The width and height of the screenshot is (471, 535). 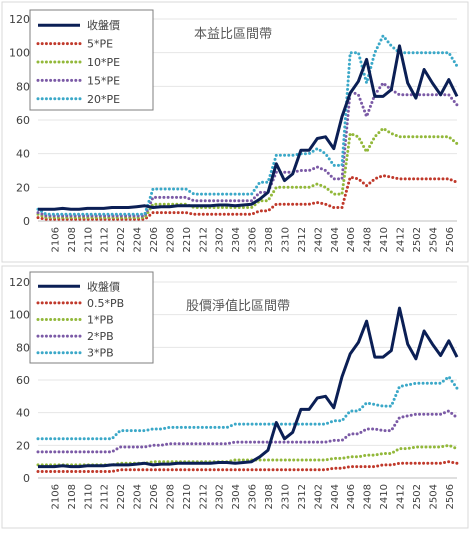 I want to click on legend-box, so click(x=91, y=317).